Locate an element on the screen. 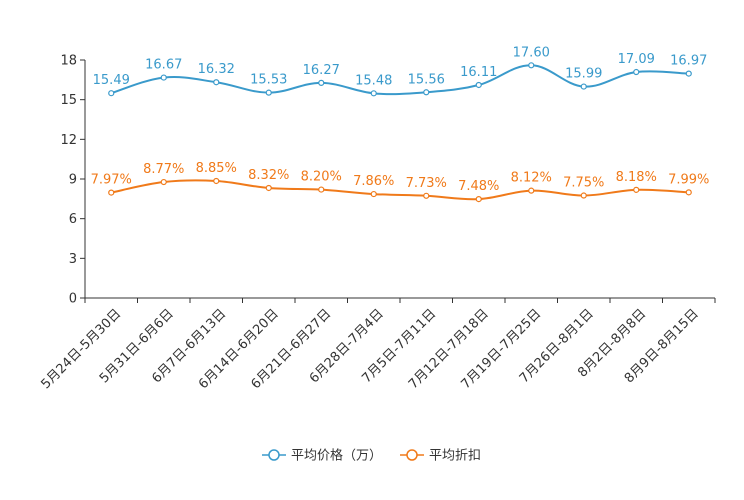 This screenshot has height=500, width=744. data-label: 8.12% is located at coordinates (531, 178).